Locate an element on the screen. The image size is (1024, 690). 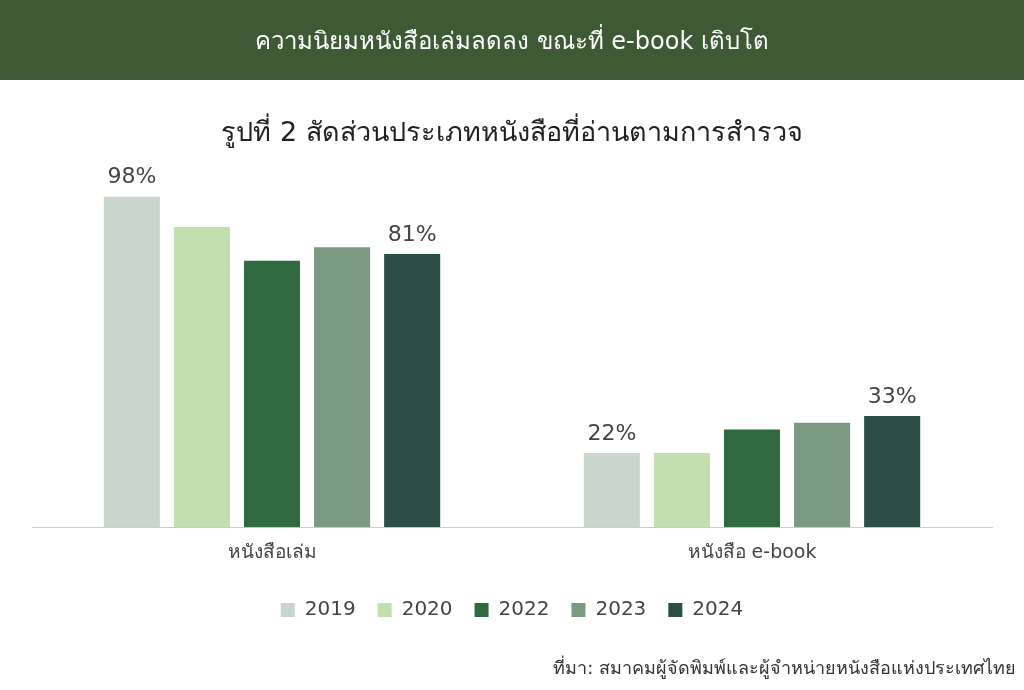
legend-label: 2023 is located at coordinates (621, 608).